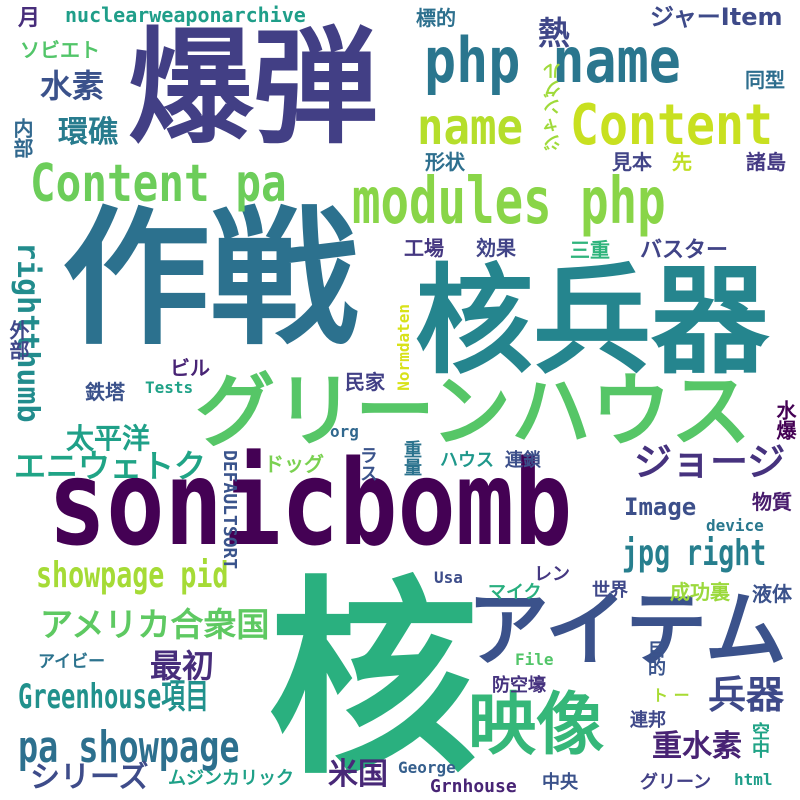  What do you see at coordinates (735, 525) in the screenshot?
I see `word-device: device` at bounding box center [735, 525].